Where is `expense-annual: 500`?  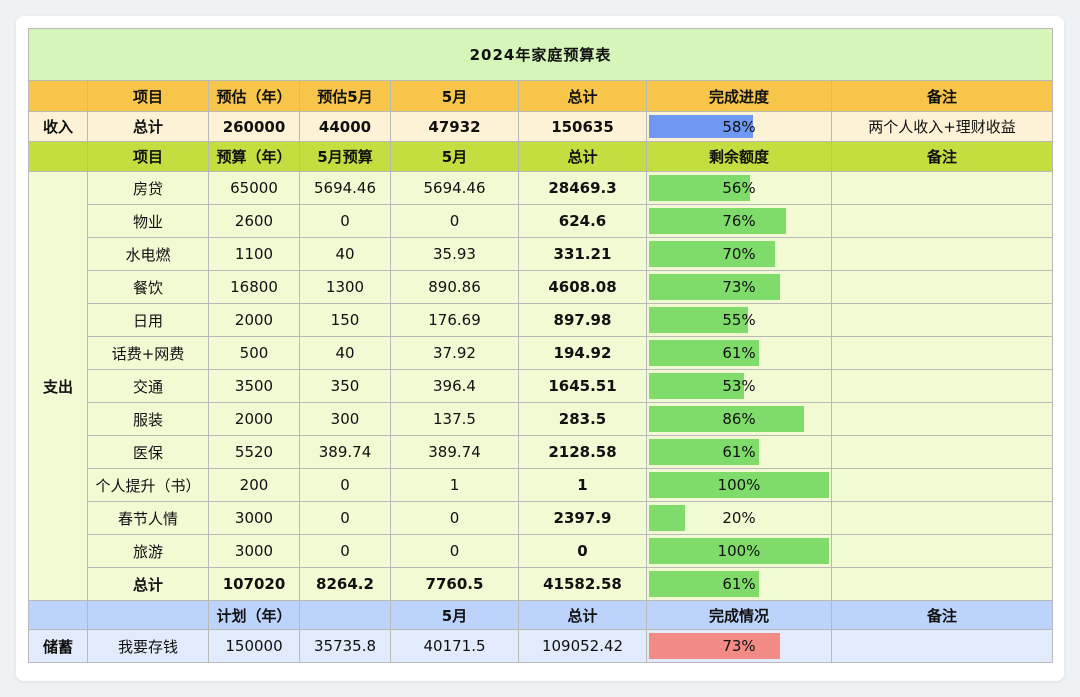 expense-annual: 500 is located at coordinates (254, 353).